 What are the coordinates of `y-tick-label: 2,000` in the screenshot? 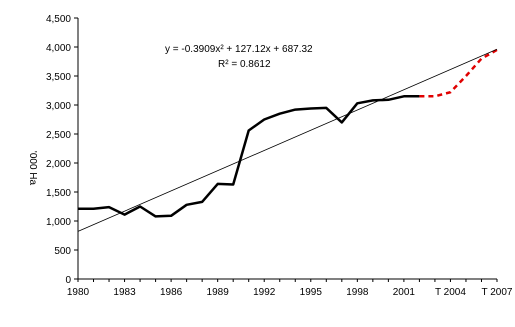 It's located at (58, 164).